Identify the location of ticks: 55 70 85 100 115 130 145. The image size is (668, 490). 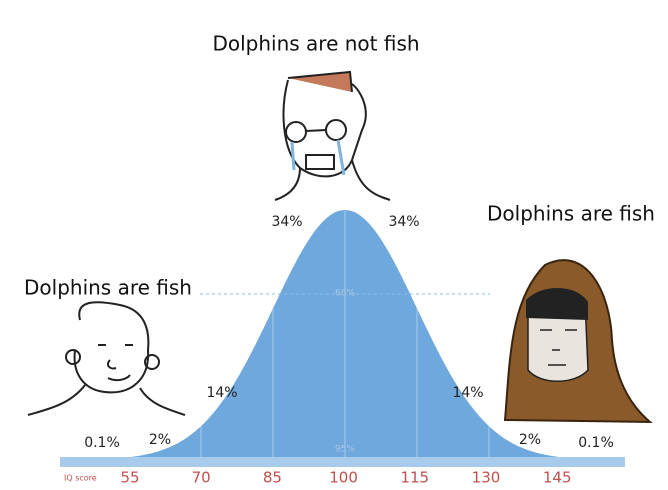
(345, 478).